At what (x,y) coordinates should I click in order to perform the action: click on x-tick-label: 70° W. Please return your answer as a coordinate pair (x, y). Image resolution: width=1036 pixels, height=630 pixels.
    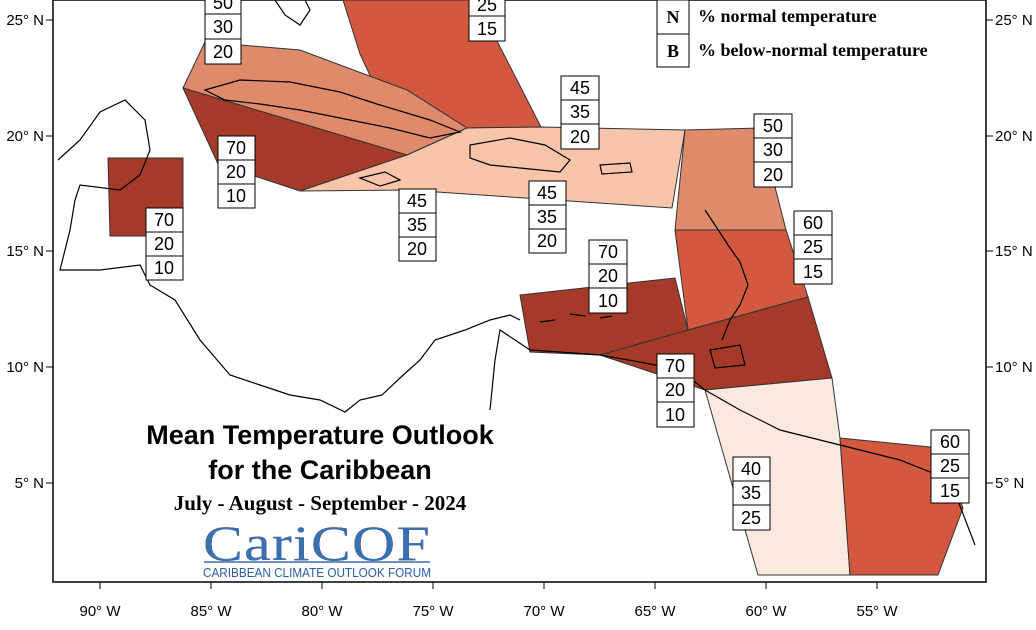
    Looking at the image, I should click on (544, 611).